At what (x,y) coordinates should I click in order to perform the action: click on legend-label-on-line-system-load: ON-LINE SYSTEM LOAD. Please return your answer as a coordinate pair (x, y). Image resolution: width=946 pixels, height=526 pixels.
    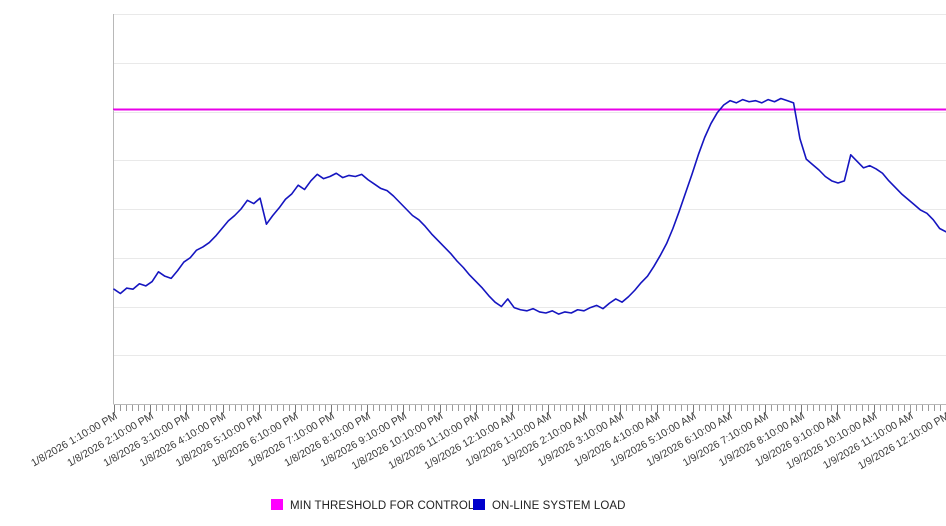
    Looking at the image, I should click on (559, 506).